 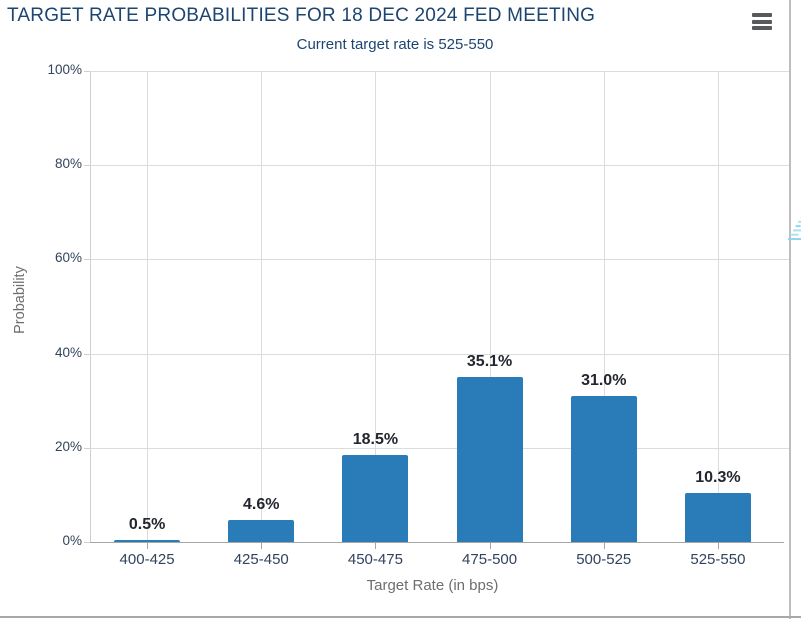 What do you see at coordinates (490, 559) in the screenshot?
I see `x-tick-label: 475-500` at bounding box center [490, 559].